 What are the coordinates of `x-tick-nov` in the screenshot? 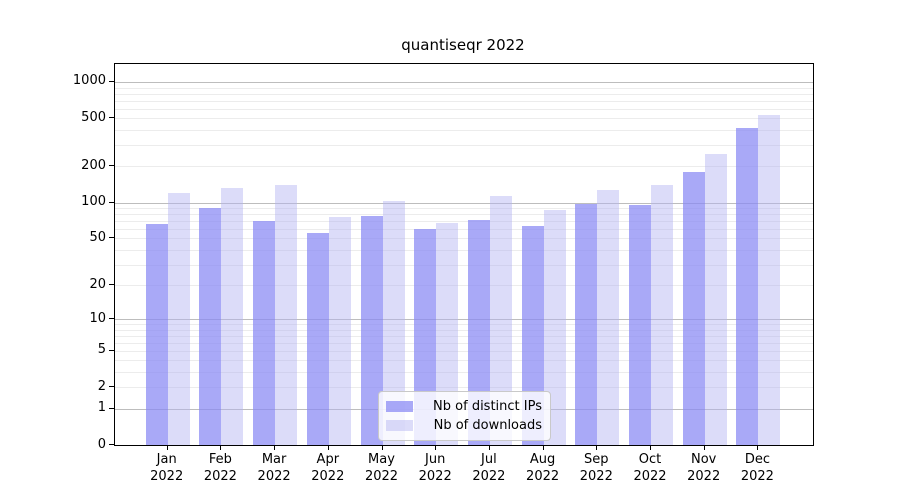 It's located at (704, 447).